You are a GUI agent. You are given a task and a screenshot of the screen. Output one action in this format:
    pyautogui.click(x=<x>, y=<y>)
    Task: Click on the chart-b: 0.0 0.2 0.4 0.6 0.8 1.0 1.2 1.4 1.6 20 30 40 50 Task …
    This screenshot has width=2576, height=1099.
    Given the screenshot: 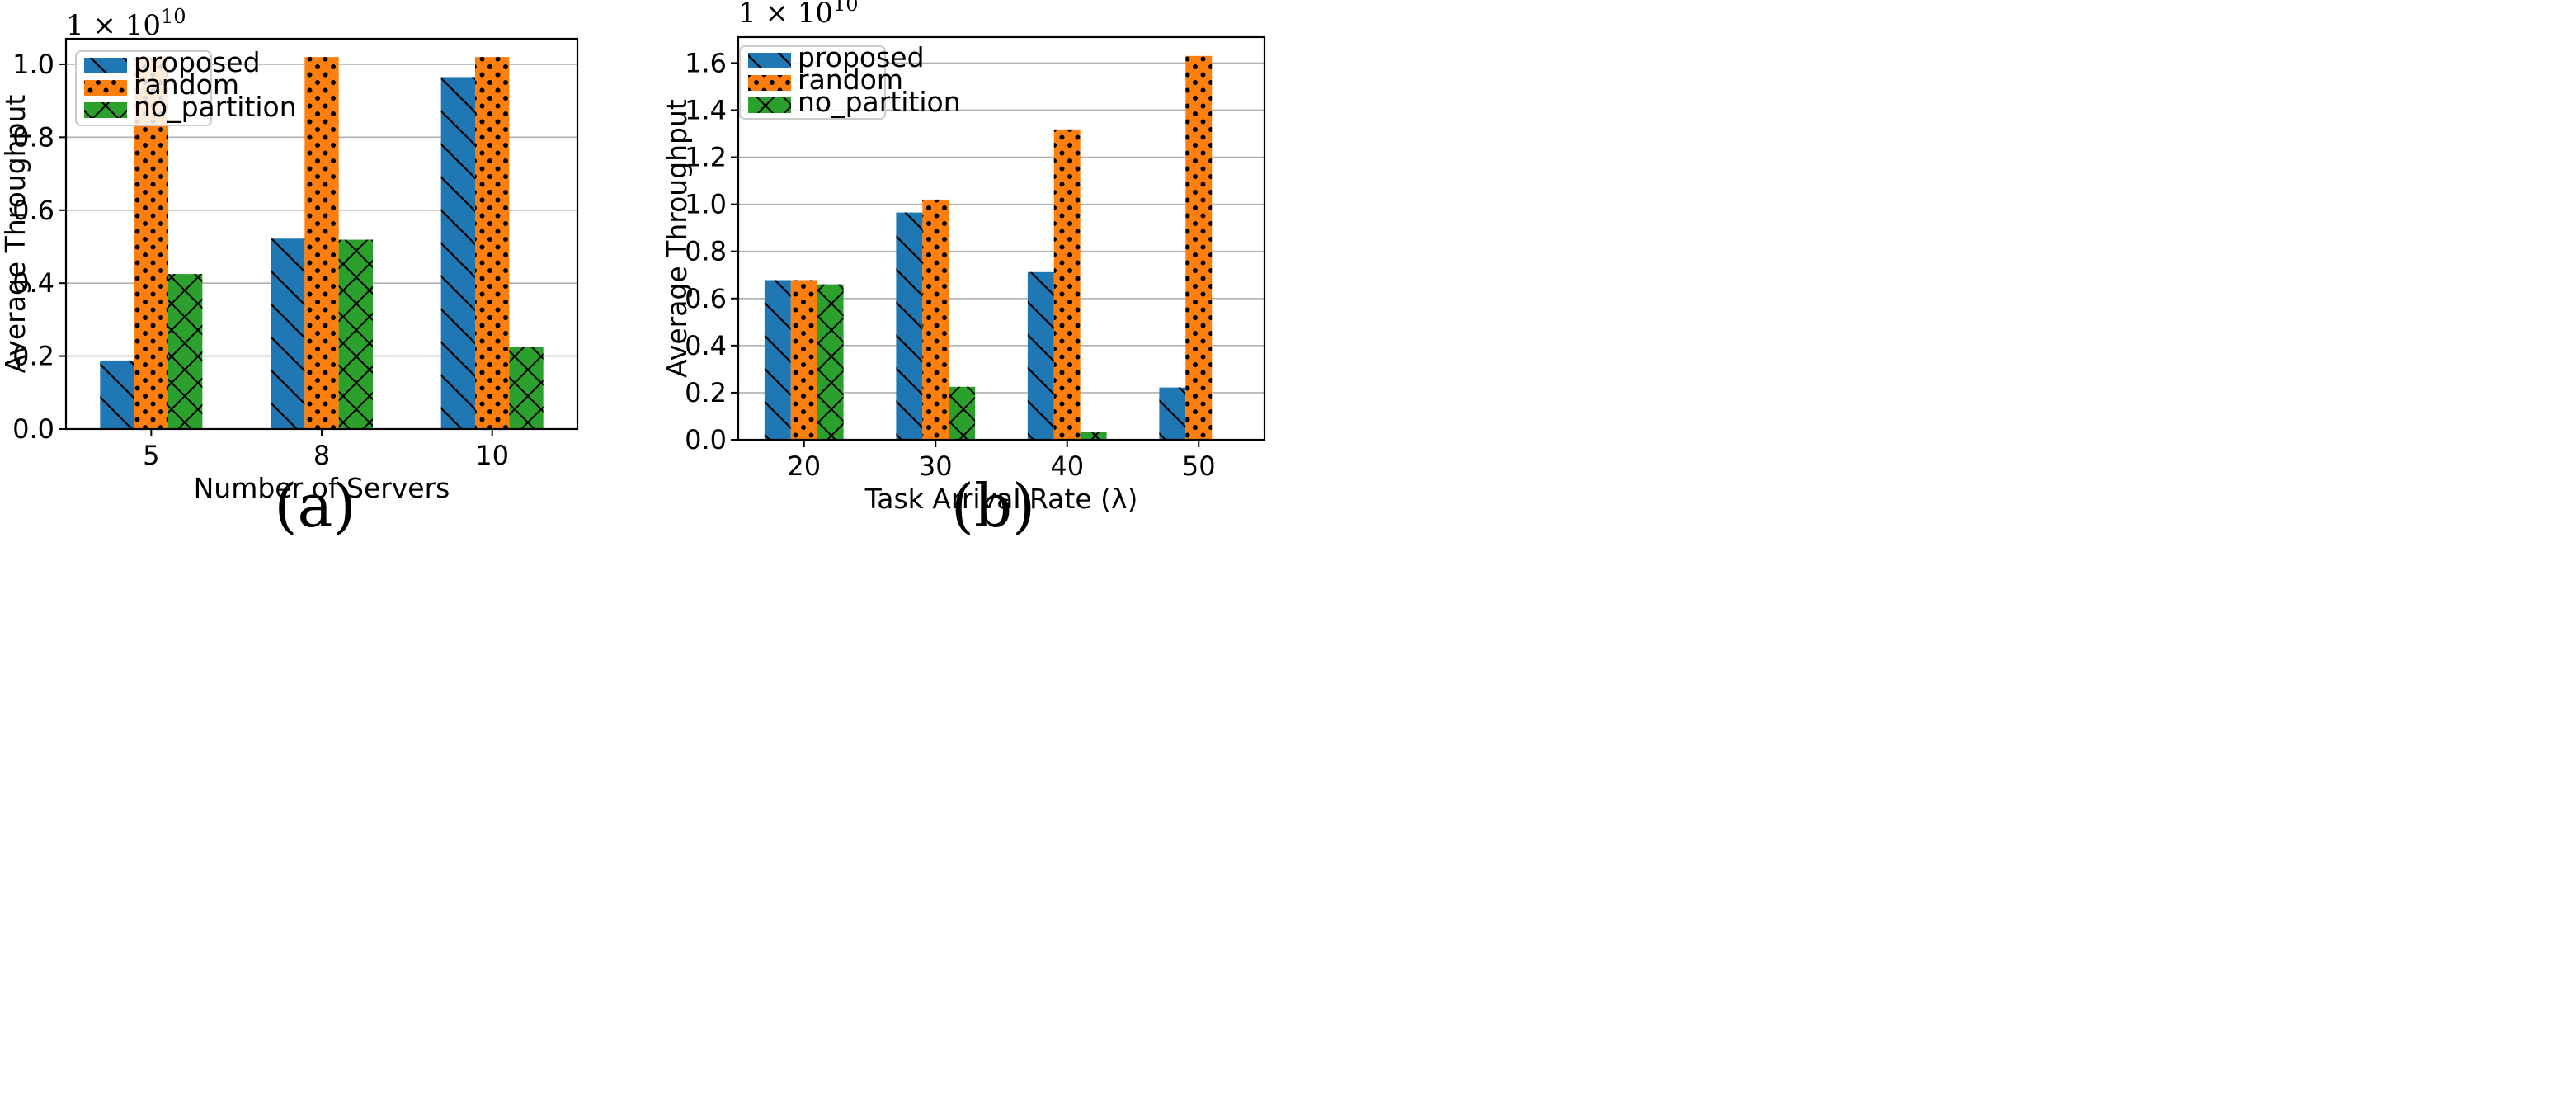 What is the action you would take?
    pyautogui.click(x=963, y=270)
    